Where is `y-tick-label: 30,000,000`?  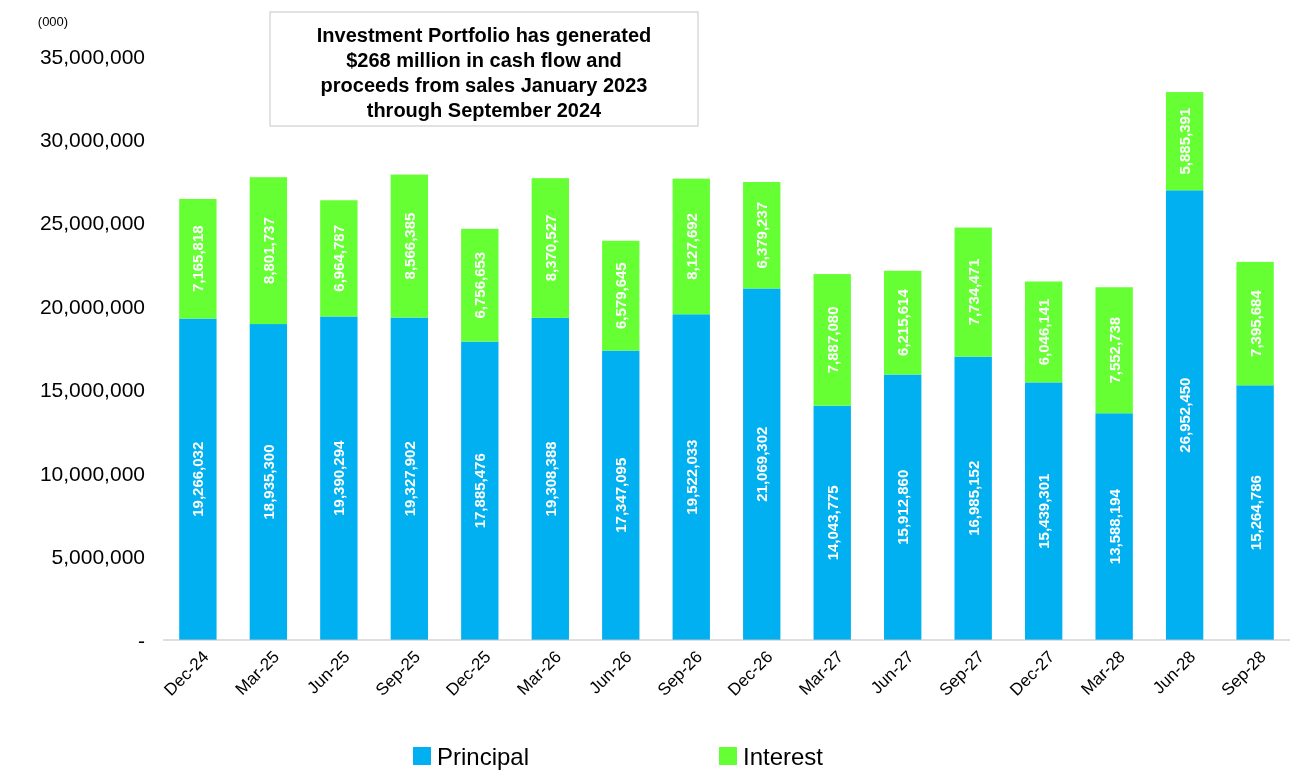
y-tick-label: 30,000,000 is located at coordinates (92, 139).